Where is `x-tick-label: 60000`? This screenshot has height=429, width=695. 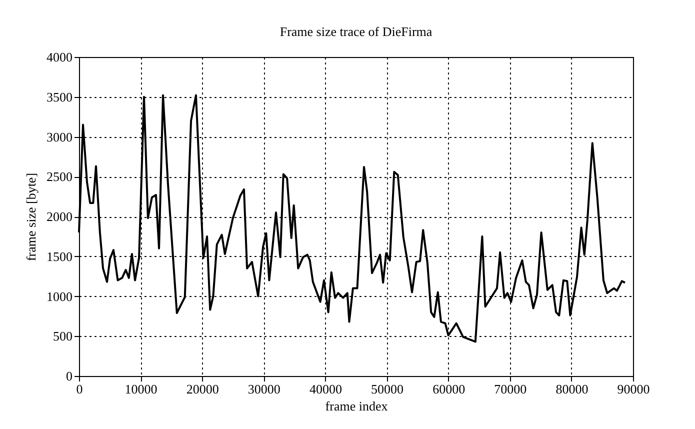
x-tick-label: 60000 is located at coordinates (449, 389).